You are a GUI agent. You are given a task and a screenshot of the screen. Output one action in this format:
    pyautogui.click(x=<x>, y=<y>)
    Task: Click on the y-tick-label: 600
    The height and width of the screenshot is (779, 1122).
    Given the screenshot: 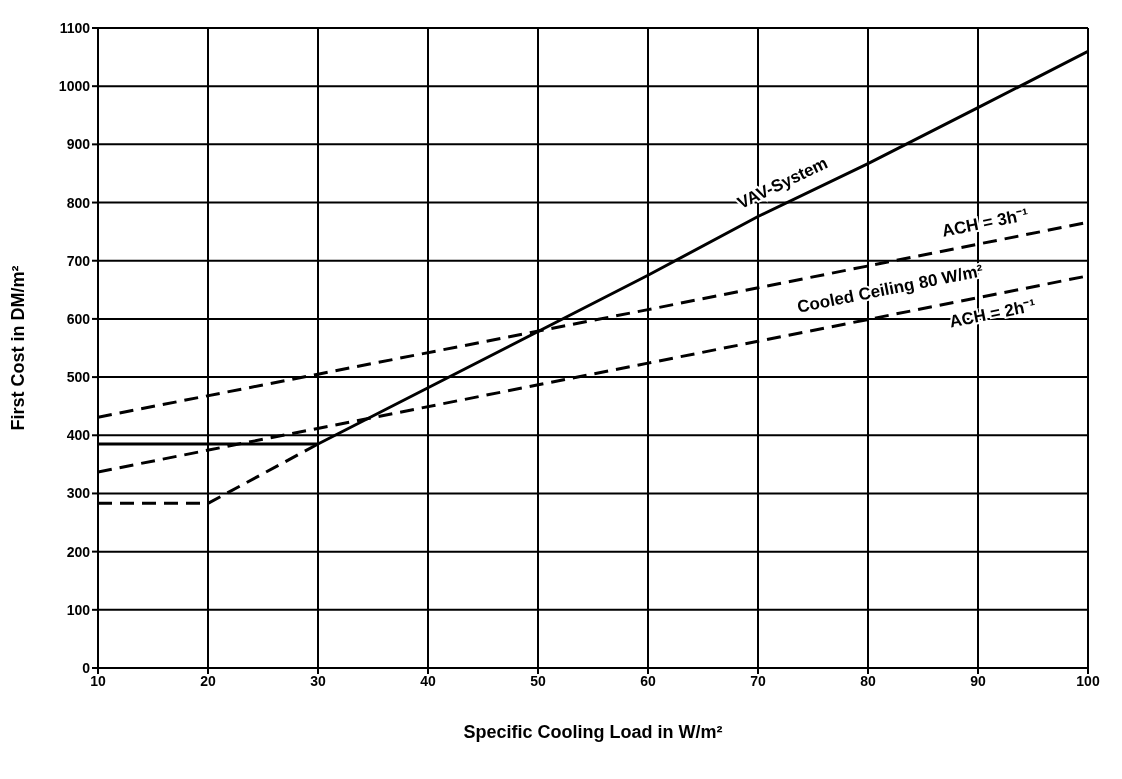 What is the action you would take?
    pyautogui.click(x=78, y=318)
    